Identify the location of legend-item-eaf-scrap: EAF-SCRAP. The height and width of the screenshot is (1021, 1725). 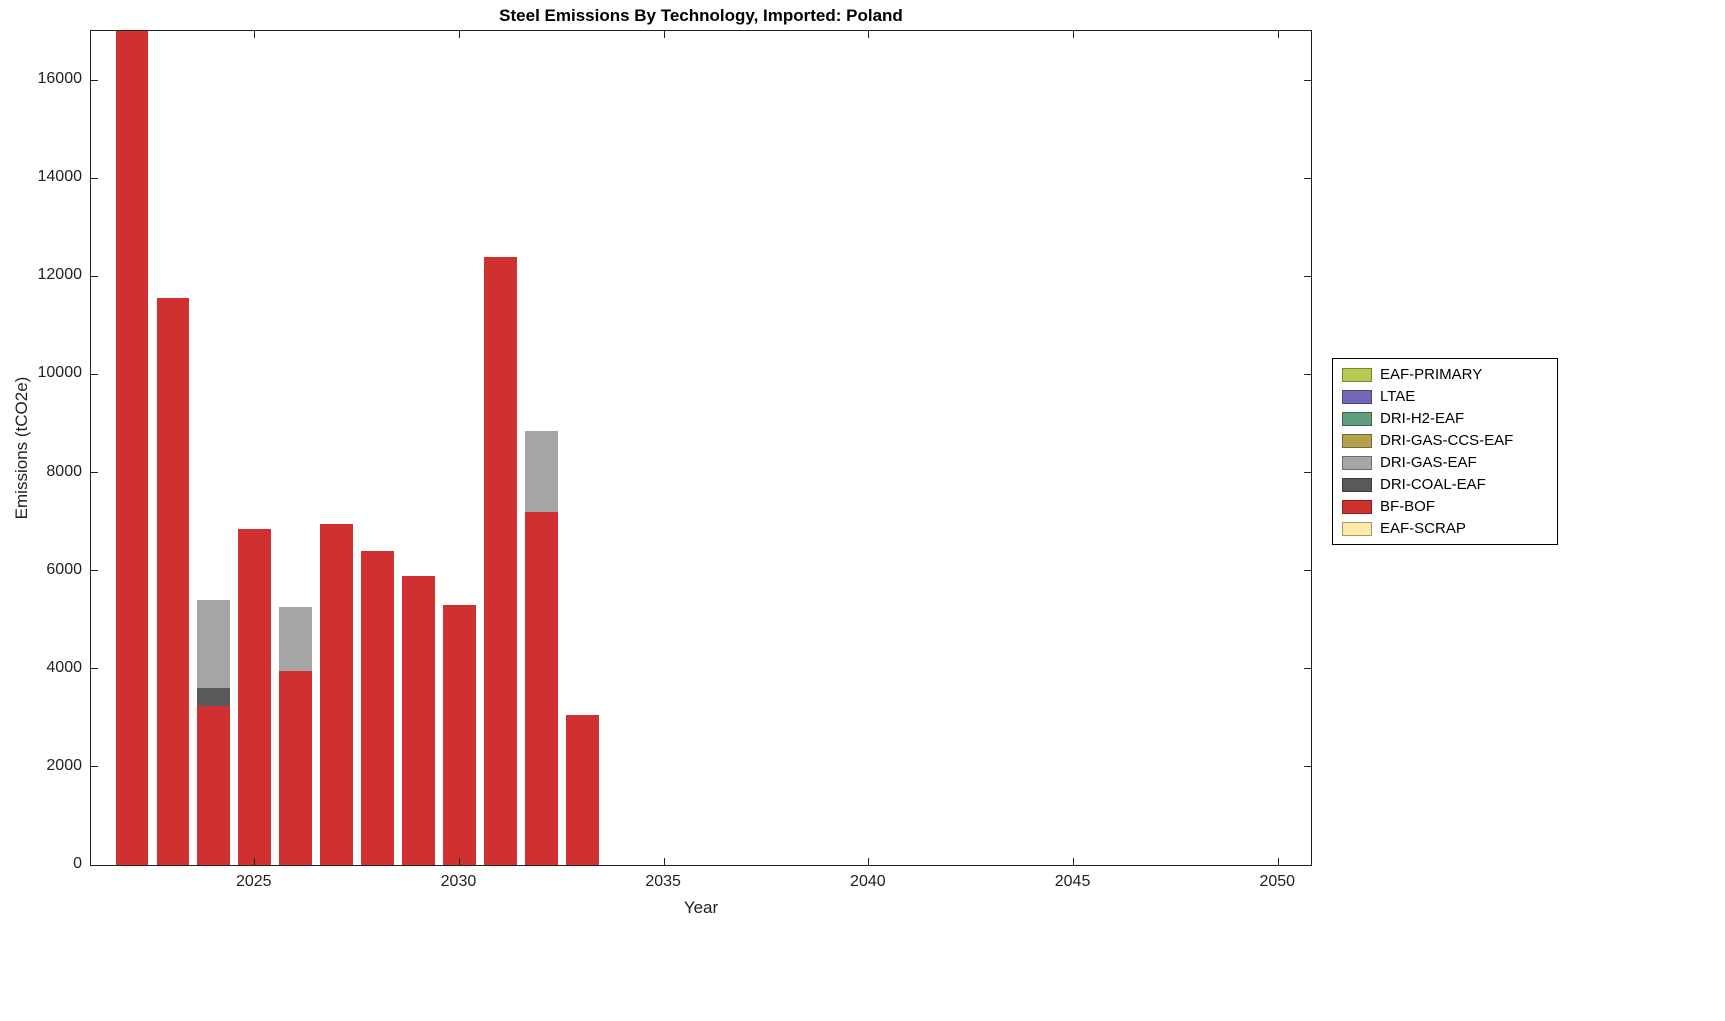
(1445, 528).